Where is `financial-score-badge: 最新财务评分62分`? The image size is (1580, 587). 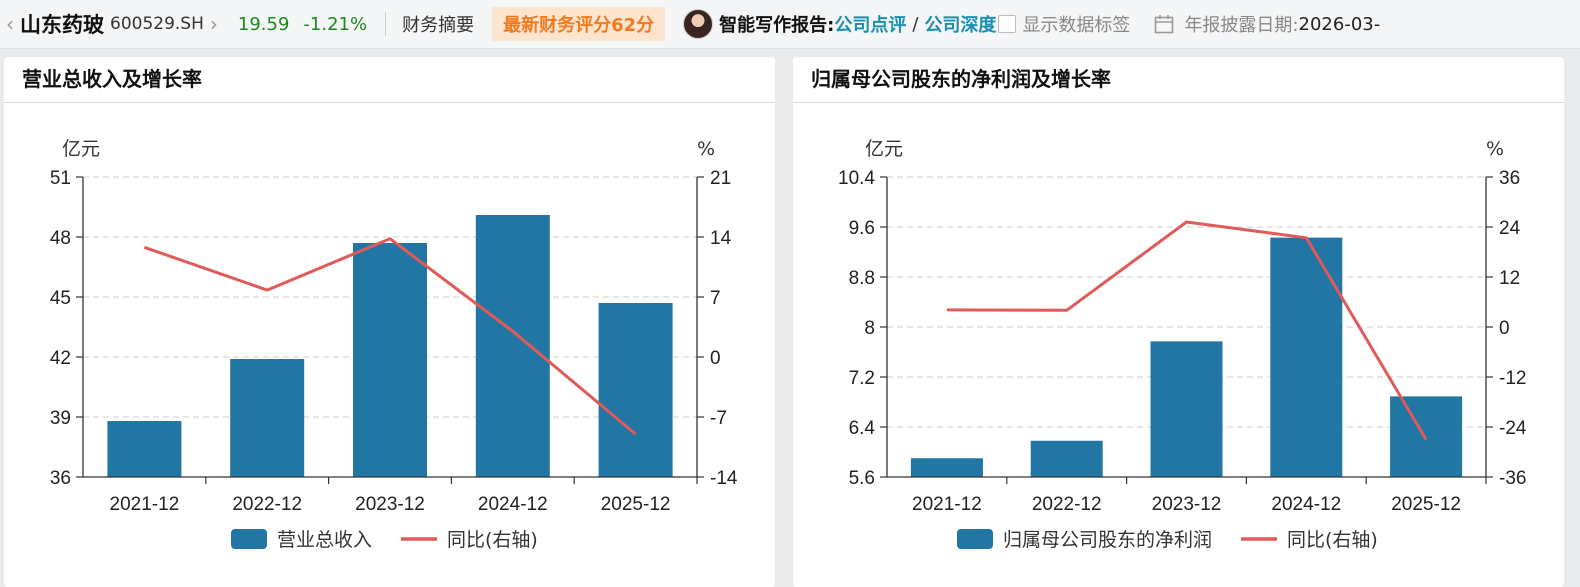 financial-score-badge: 最新财务评分62分 is located at coordinates (579, 24).